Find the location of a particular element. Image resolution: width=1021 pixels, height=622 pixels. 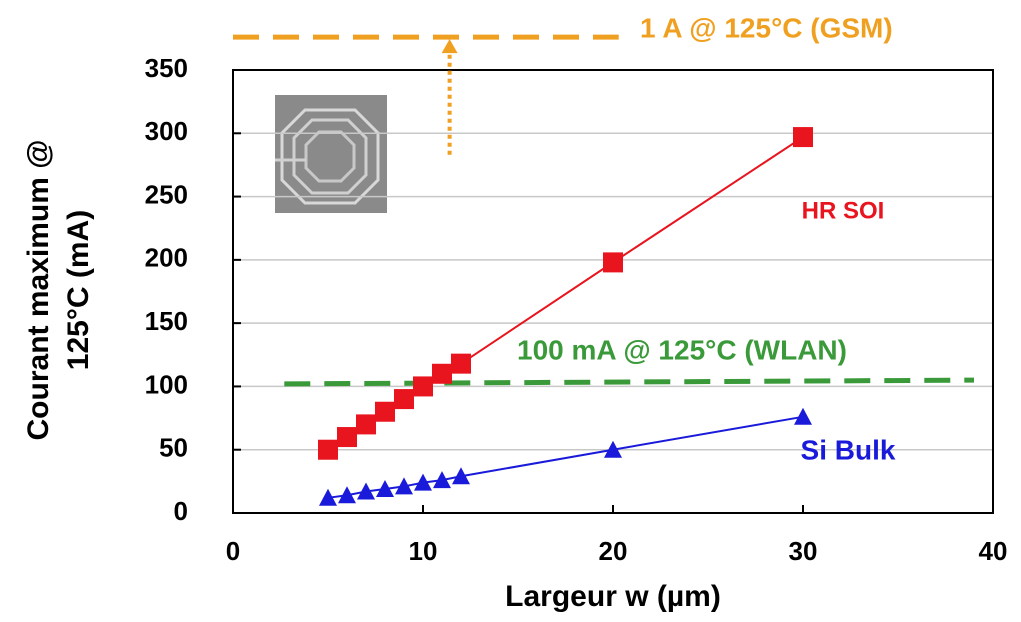

series-line is located at coordinates (565, 457).